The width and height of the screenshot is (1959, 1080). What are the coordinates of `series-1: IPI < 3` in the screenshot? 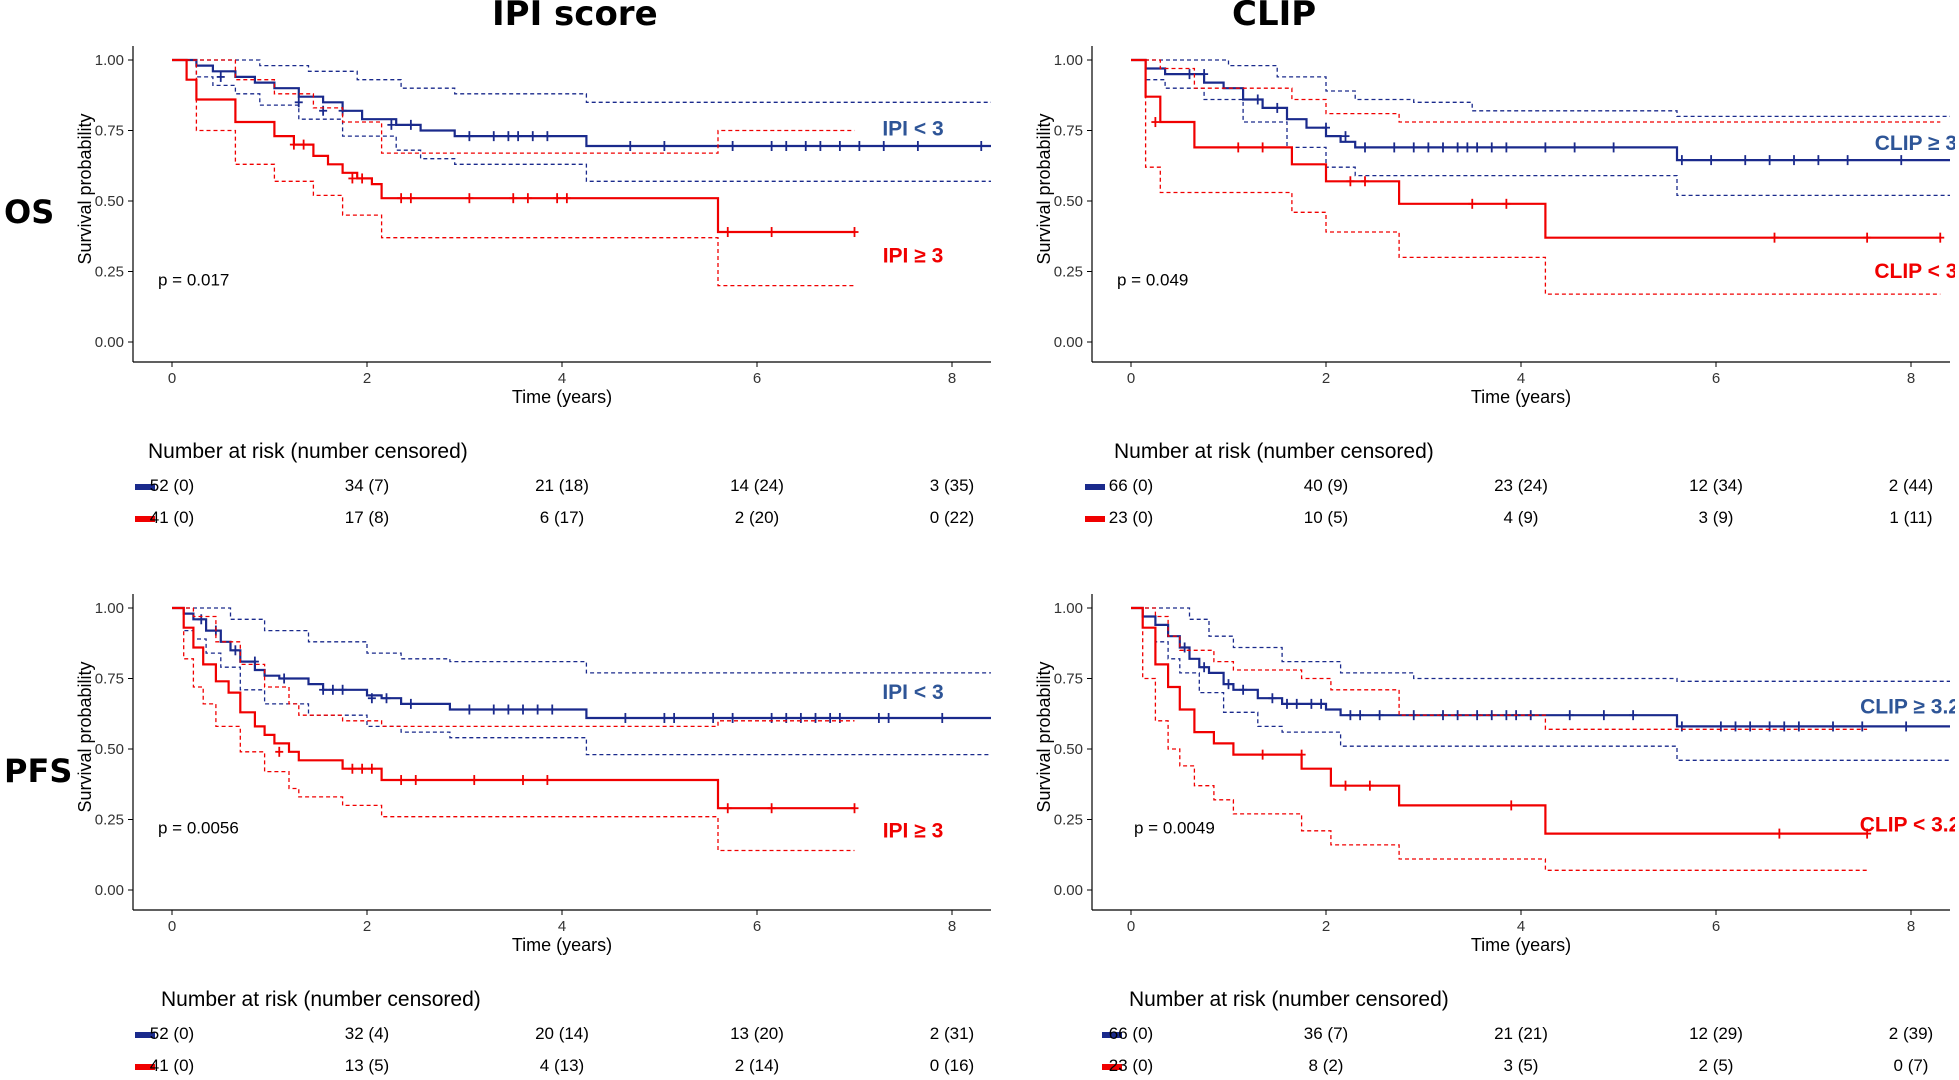 It's located at (581, 681).